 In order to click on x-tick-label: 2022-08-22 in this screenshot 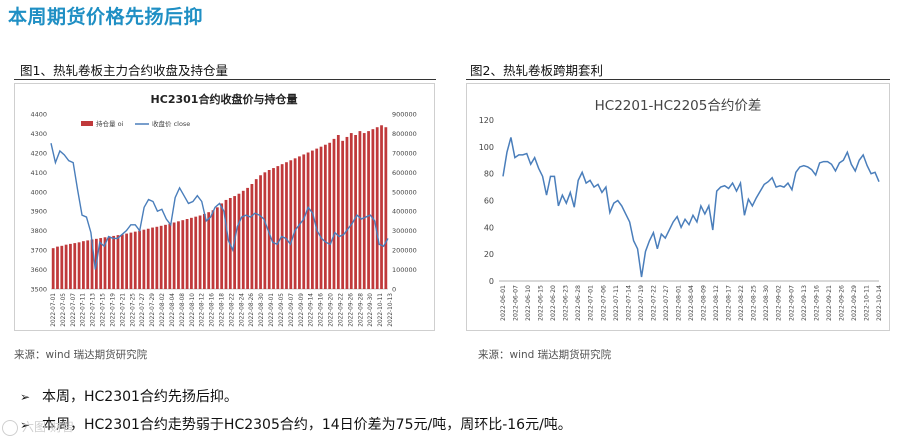, I will do `click(232, 310)`.